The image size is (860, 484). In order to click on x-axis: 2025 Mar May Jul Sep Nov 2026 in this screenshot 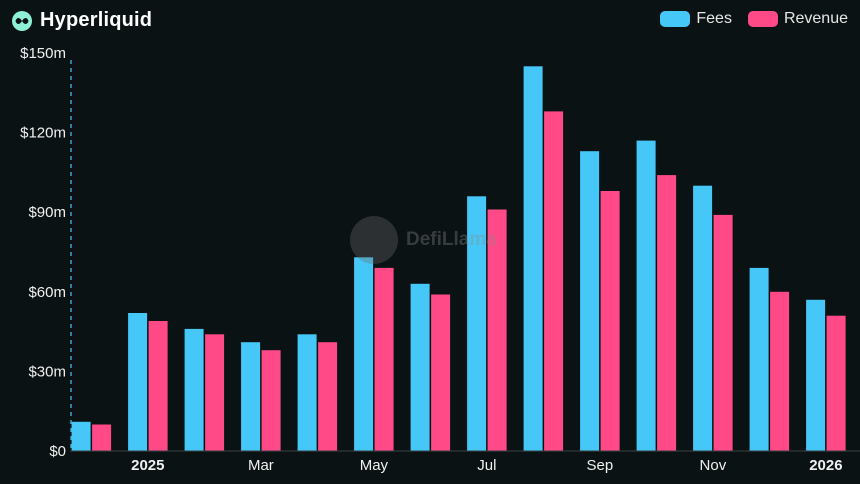, I will do `click(486, 465)`.